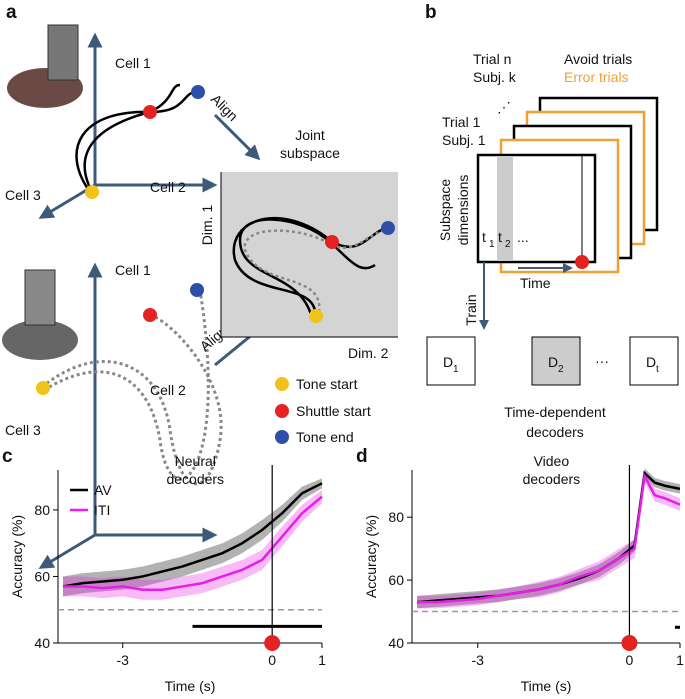 This screenshot has height=699, width=685. Describe the element at coordinates (461, 122) in the screenshot. I see `label: Trial 1` at that location.